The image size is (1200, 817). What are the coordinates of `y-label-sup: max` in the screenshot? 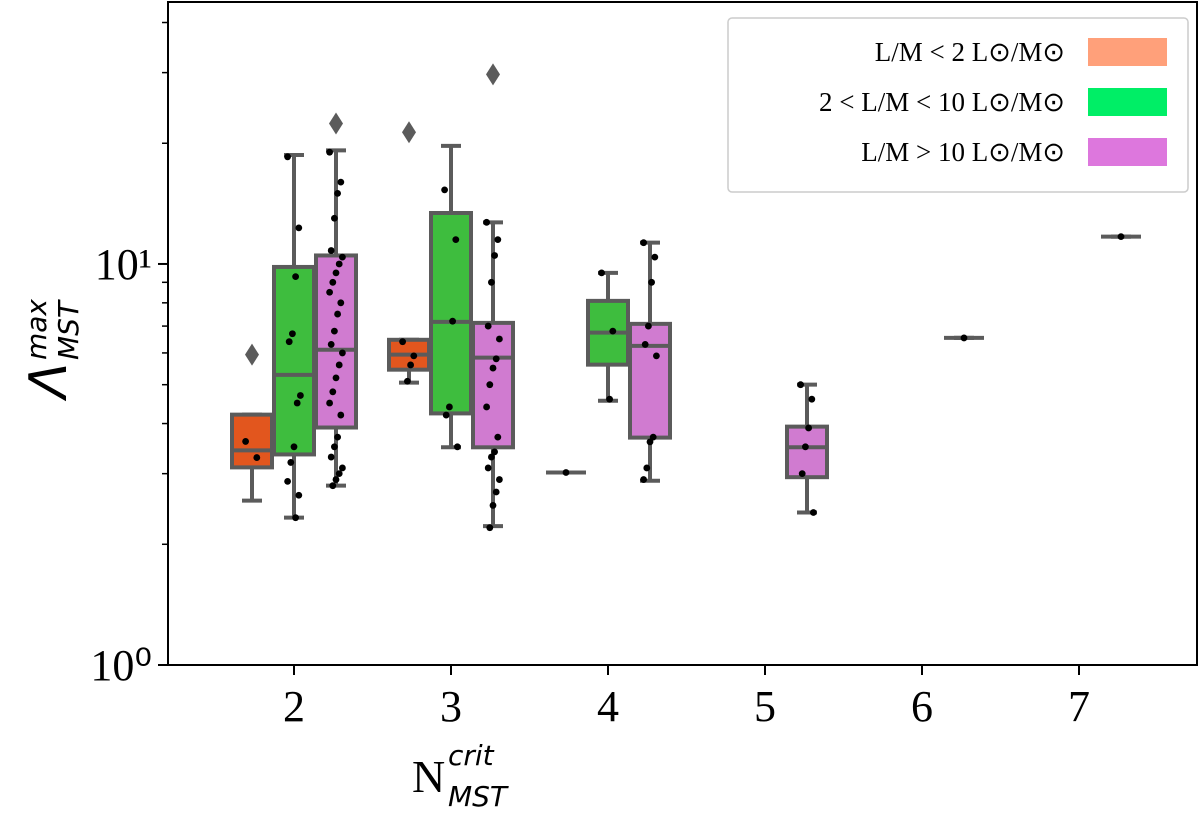 It's located at (36, 329).